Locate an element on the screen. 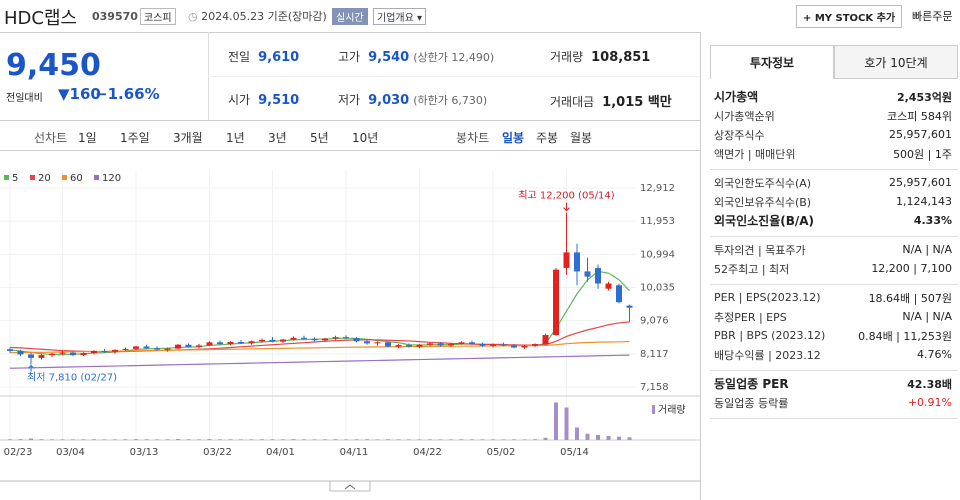  info-label: 외국인보유주식수(B) is located at coordinates (763, 202).